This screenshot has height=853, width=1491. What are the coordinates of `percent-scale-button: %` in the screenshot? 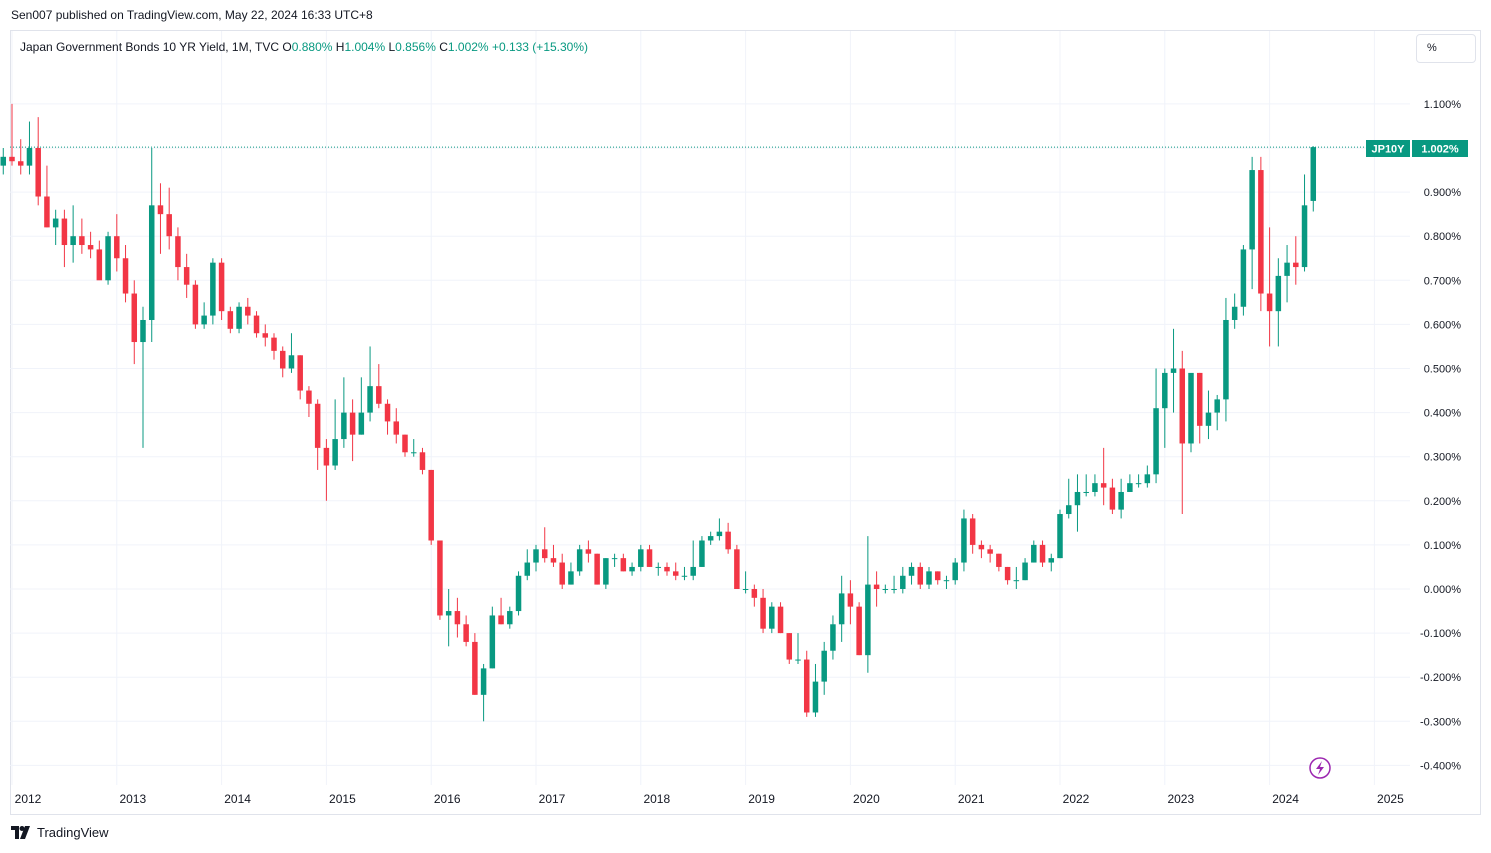 It's located at (1446, 48).